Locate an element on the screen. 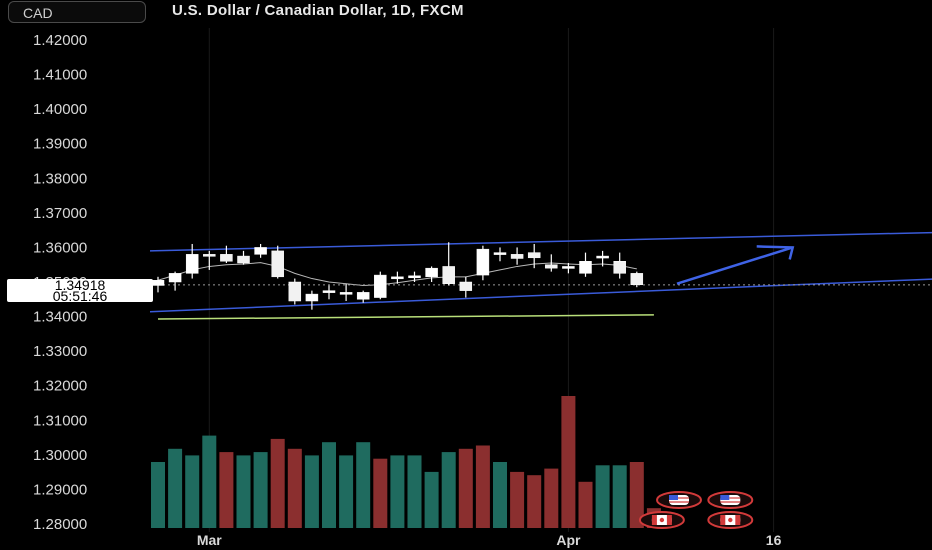 The height and width of the screenshot is (550, 932). last-price: 1.34918 is located at coordinates (80, 285).